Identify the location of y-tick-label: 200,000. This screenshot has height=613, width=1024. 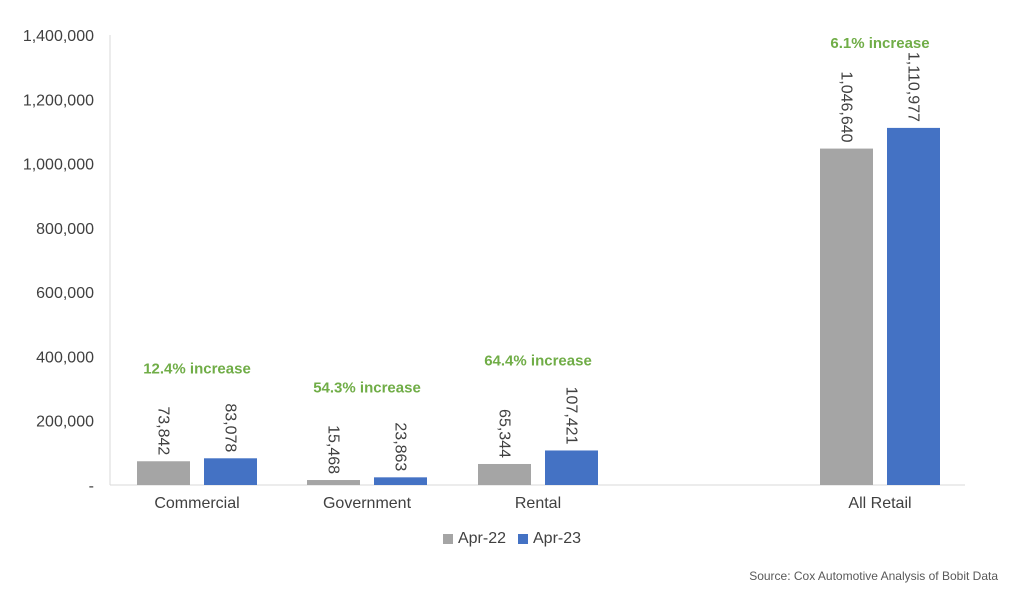
(65, 422).